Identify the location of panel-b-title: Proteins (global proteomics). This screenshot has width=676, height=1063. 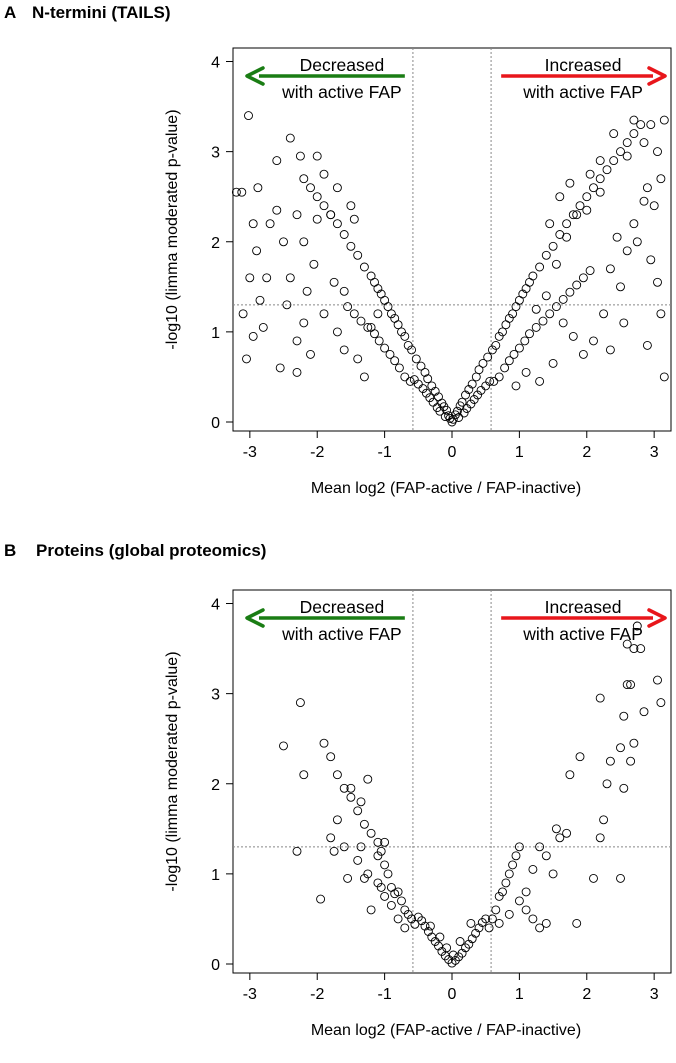
(151, 550).